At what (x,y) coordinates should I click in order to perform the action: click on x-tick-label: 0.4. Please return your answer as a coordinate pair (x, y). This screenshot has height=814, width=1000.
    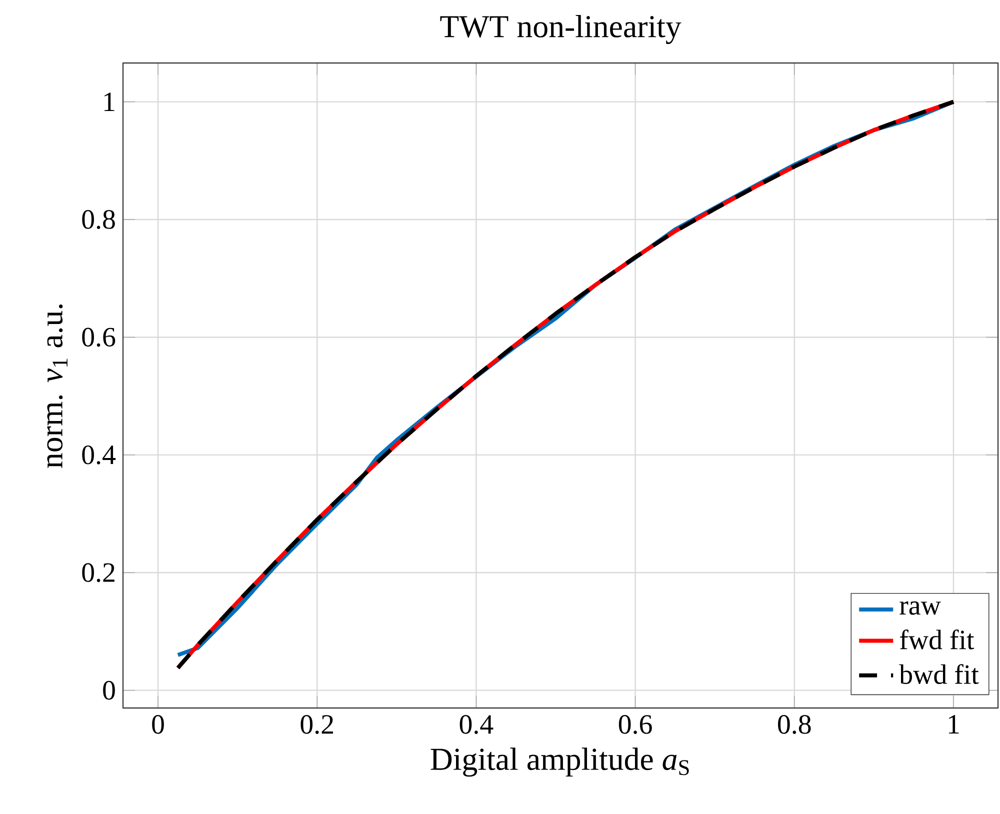
    Looking at the image, I should click on (477, 724).